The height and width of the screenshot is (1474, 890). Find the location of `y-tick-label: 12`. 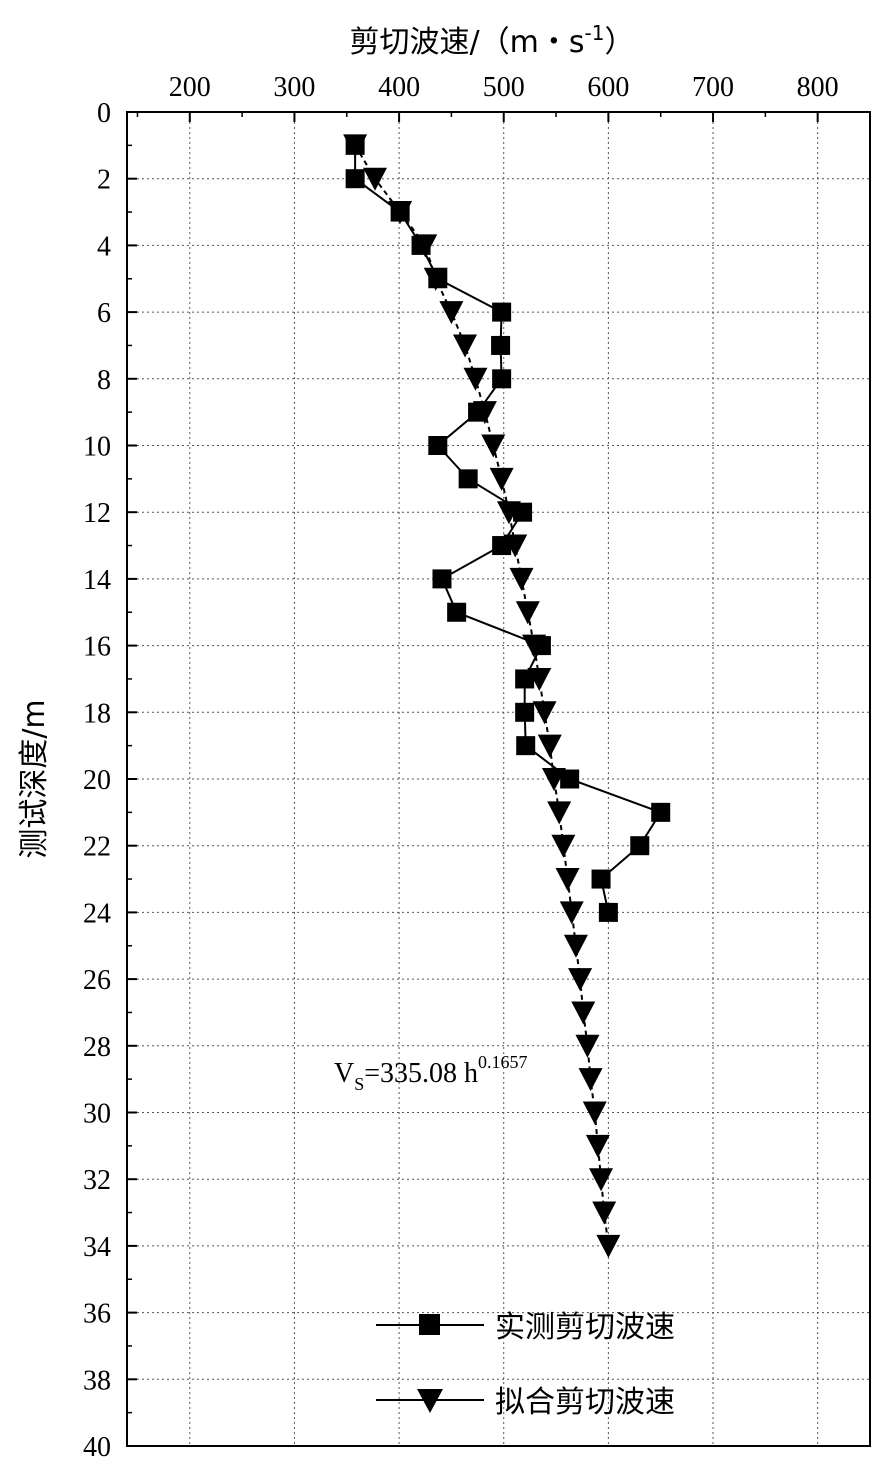

y-tick-label: 12 is located at coordinates (97, 513).